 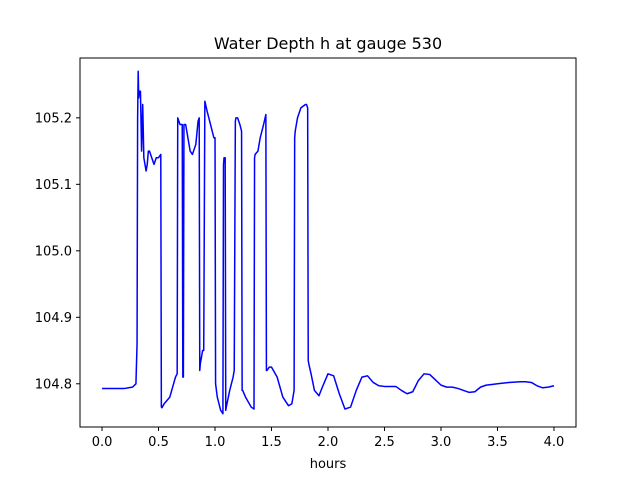 What do you see at coordinates (497, 442) in the screenshot?
I see `x-tick-label: 3.5` at bounding box center [497, 442].